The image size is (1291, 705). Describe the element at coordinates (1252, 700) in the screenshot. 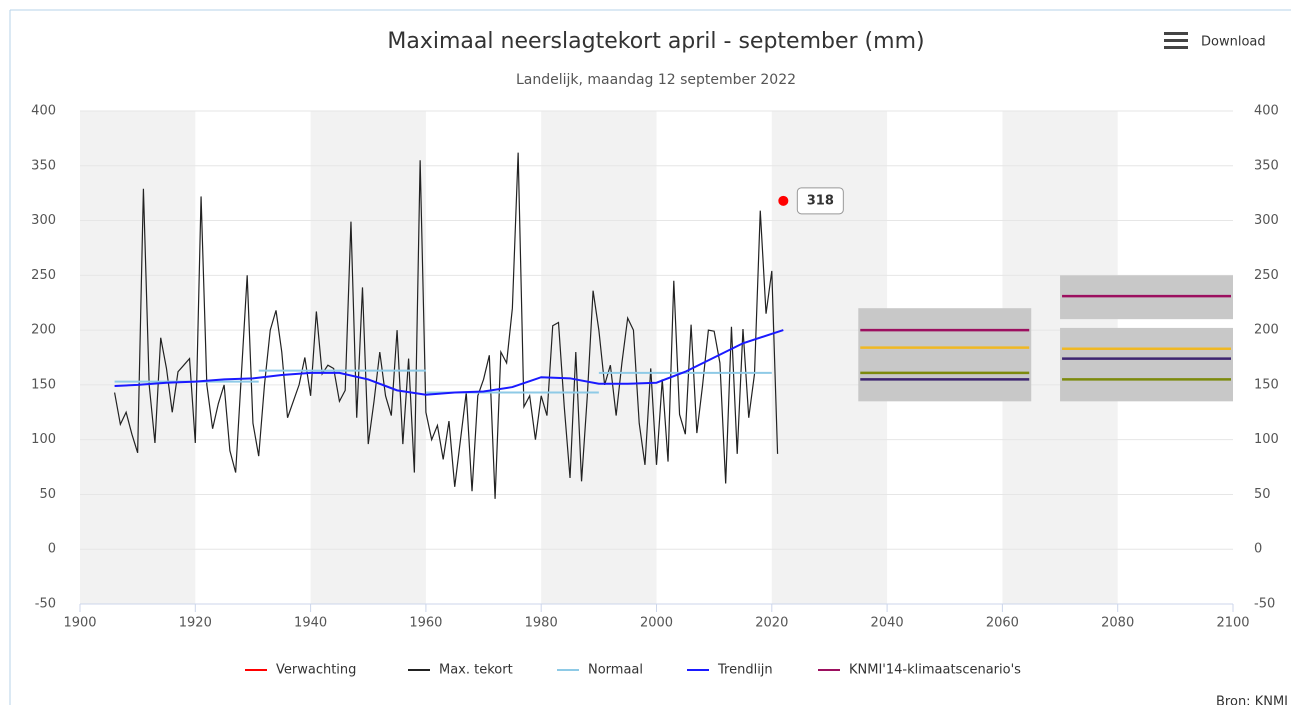

I see `source: Bron: KNMI` at that location.